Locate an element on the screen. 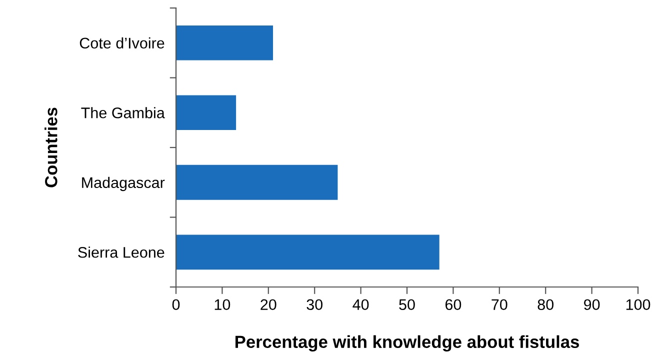 The height and width of the screenshot is (354, 670). x-tick-label: 30 is located at coordinates (314, 304).